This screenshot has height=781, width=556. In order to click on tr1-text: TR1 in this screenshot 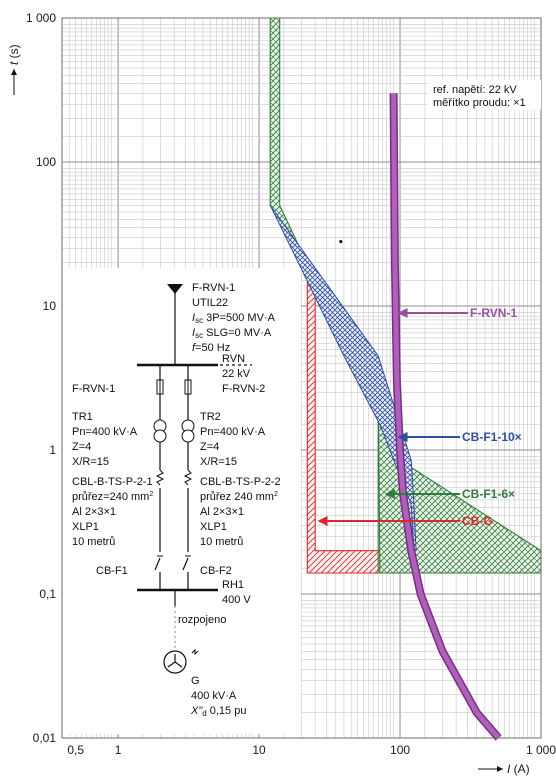, I will do `click(82, 417)`.